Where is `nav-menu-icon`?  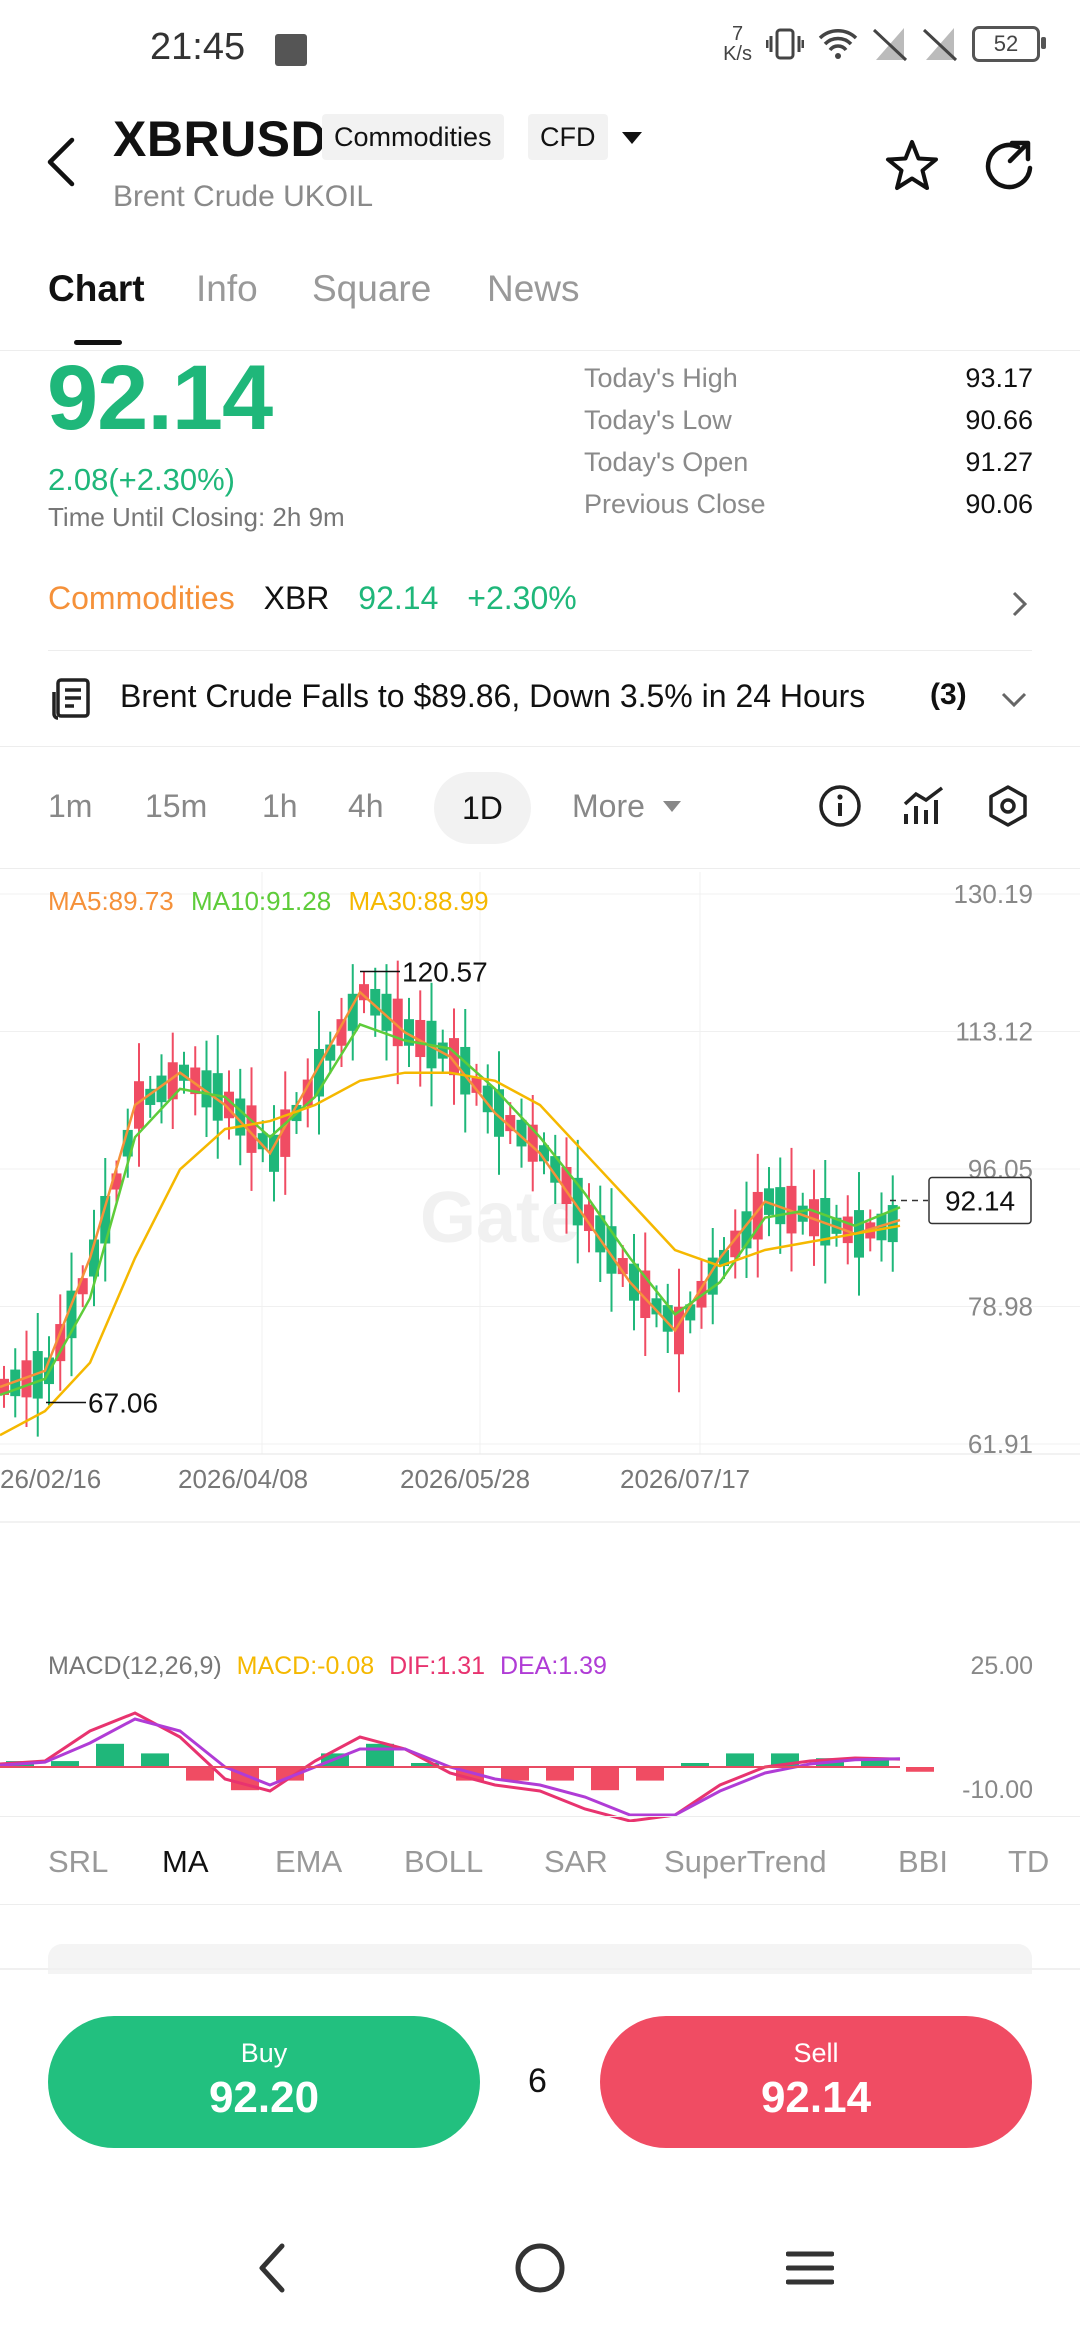 nav-menu-icon is located at coordinates (810, 2268).